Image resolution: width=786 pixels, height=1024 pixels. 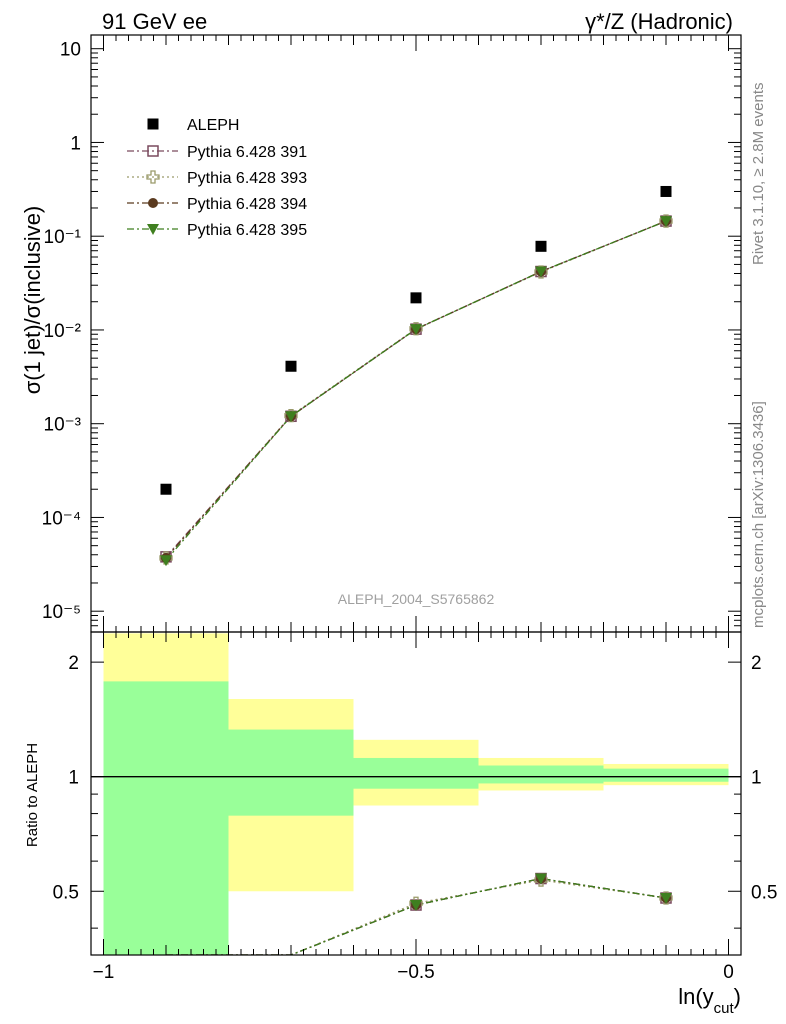 What do you see at coordinates (758, 174) in the screenshot?
I see `rivet-label: Rivet 3.1.10, ≥ 2.8M events` at bounding box center [758, 174].